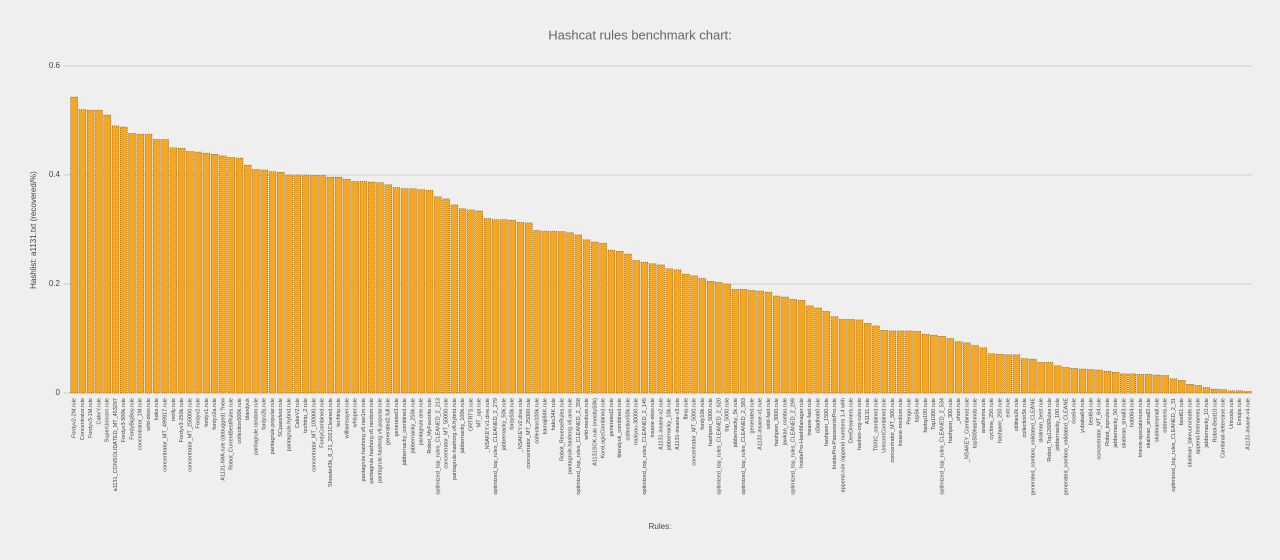 The height and width of the screenshot is (560, 1280). What do you see at coordinates (670, 424) in the screenshot?
I see `x-tick-label: jabbernacky_10k.rule` at bounding box center [670, 424].